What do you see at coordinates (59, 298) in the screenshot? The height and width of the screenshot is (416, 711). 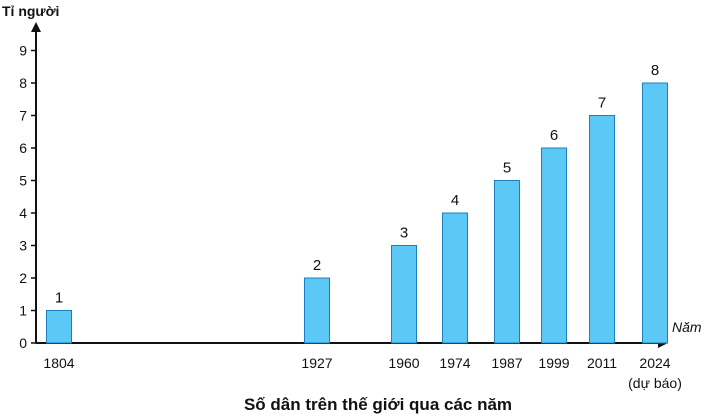 I see `data-label: 1` at bounding box center [59, 298].